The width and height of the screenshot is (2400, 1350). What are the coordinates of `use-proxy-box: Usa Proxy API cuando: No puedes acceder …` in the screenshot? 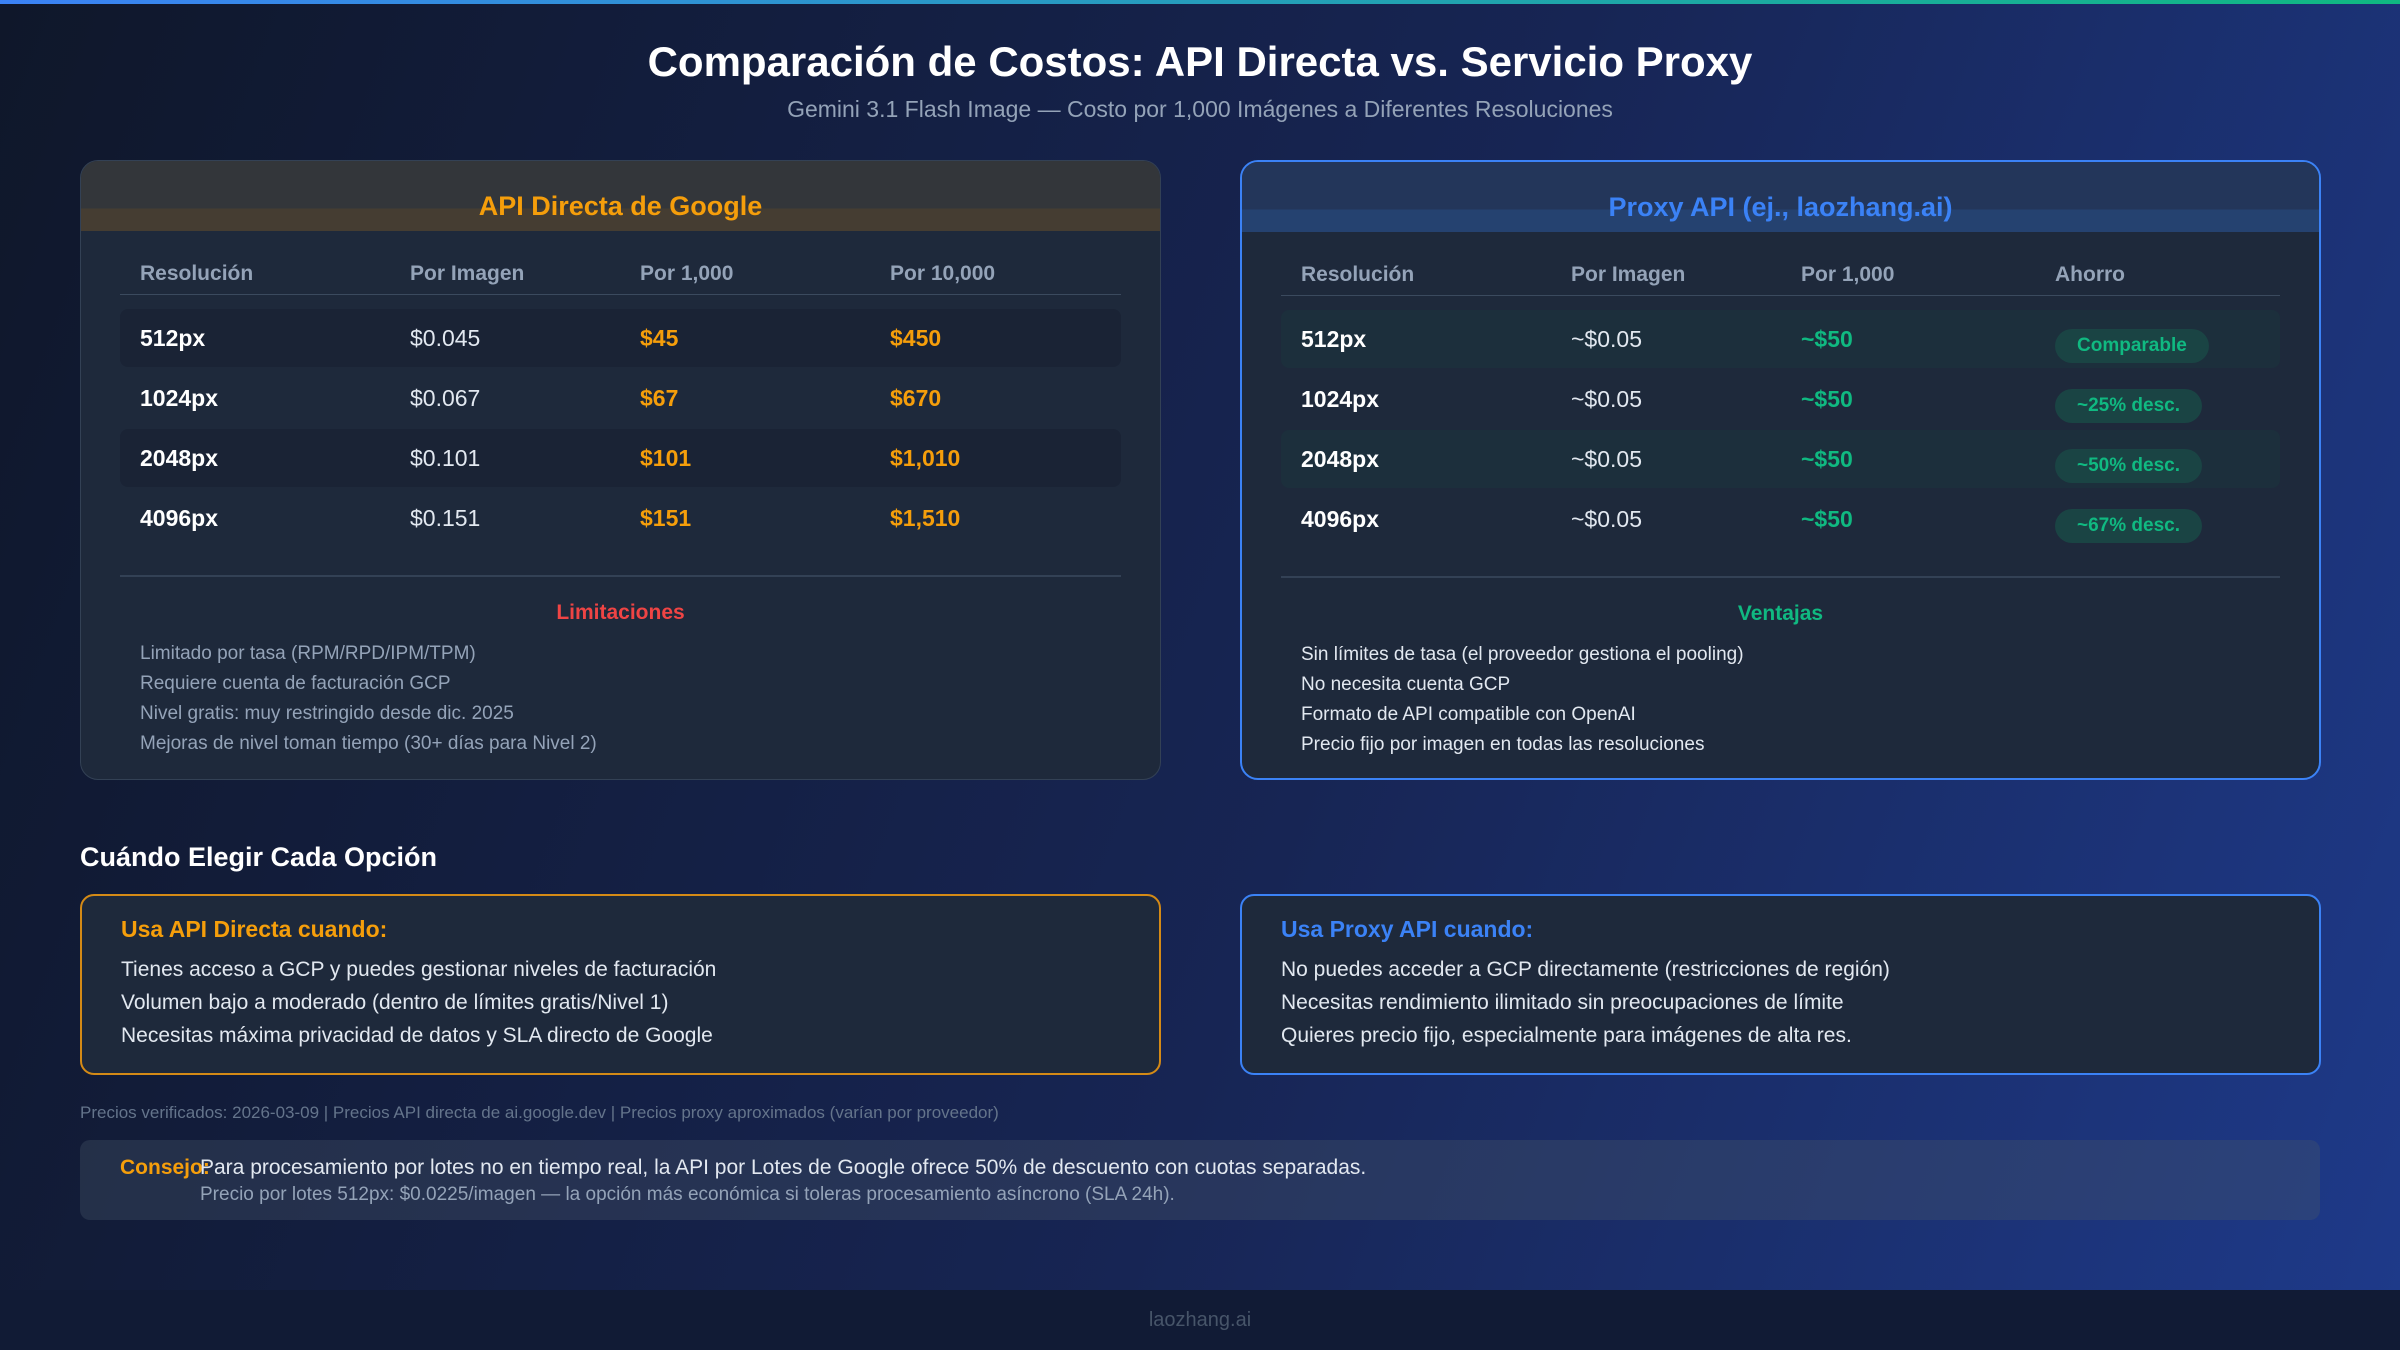 It's located at (1780, 984).